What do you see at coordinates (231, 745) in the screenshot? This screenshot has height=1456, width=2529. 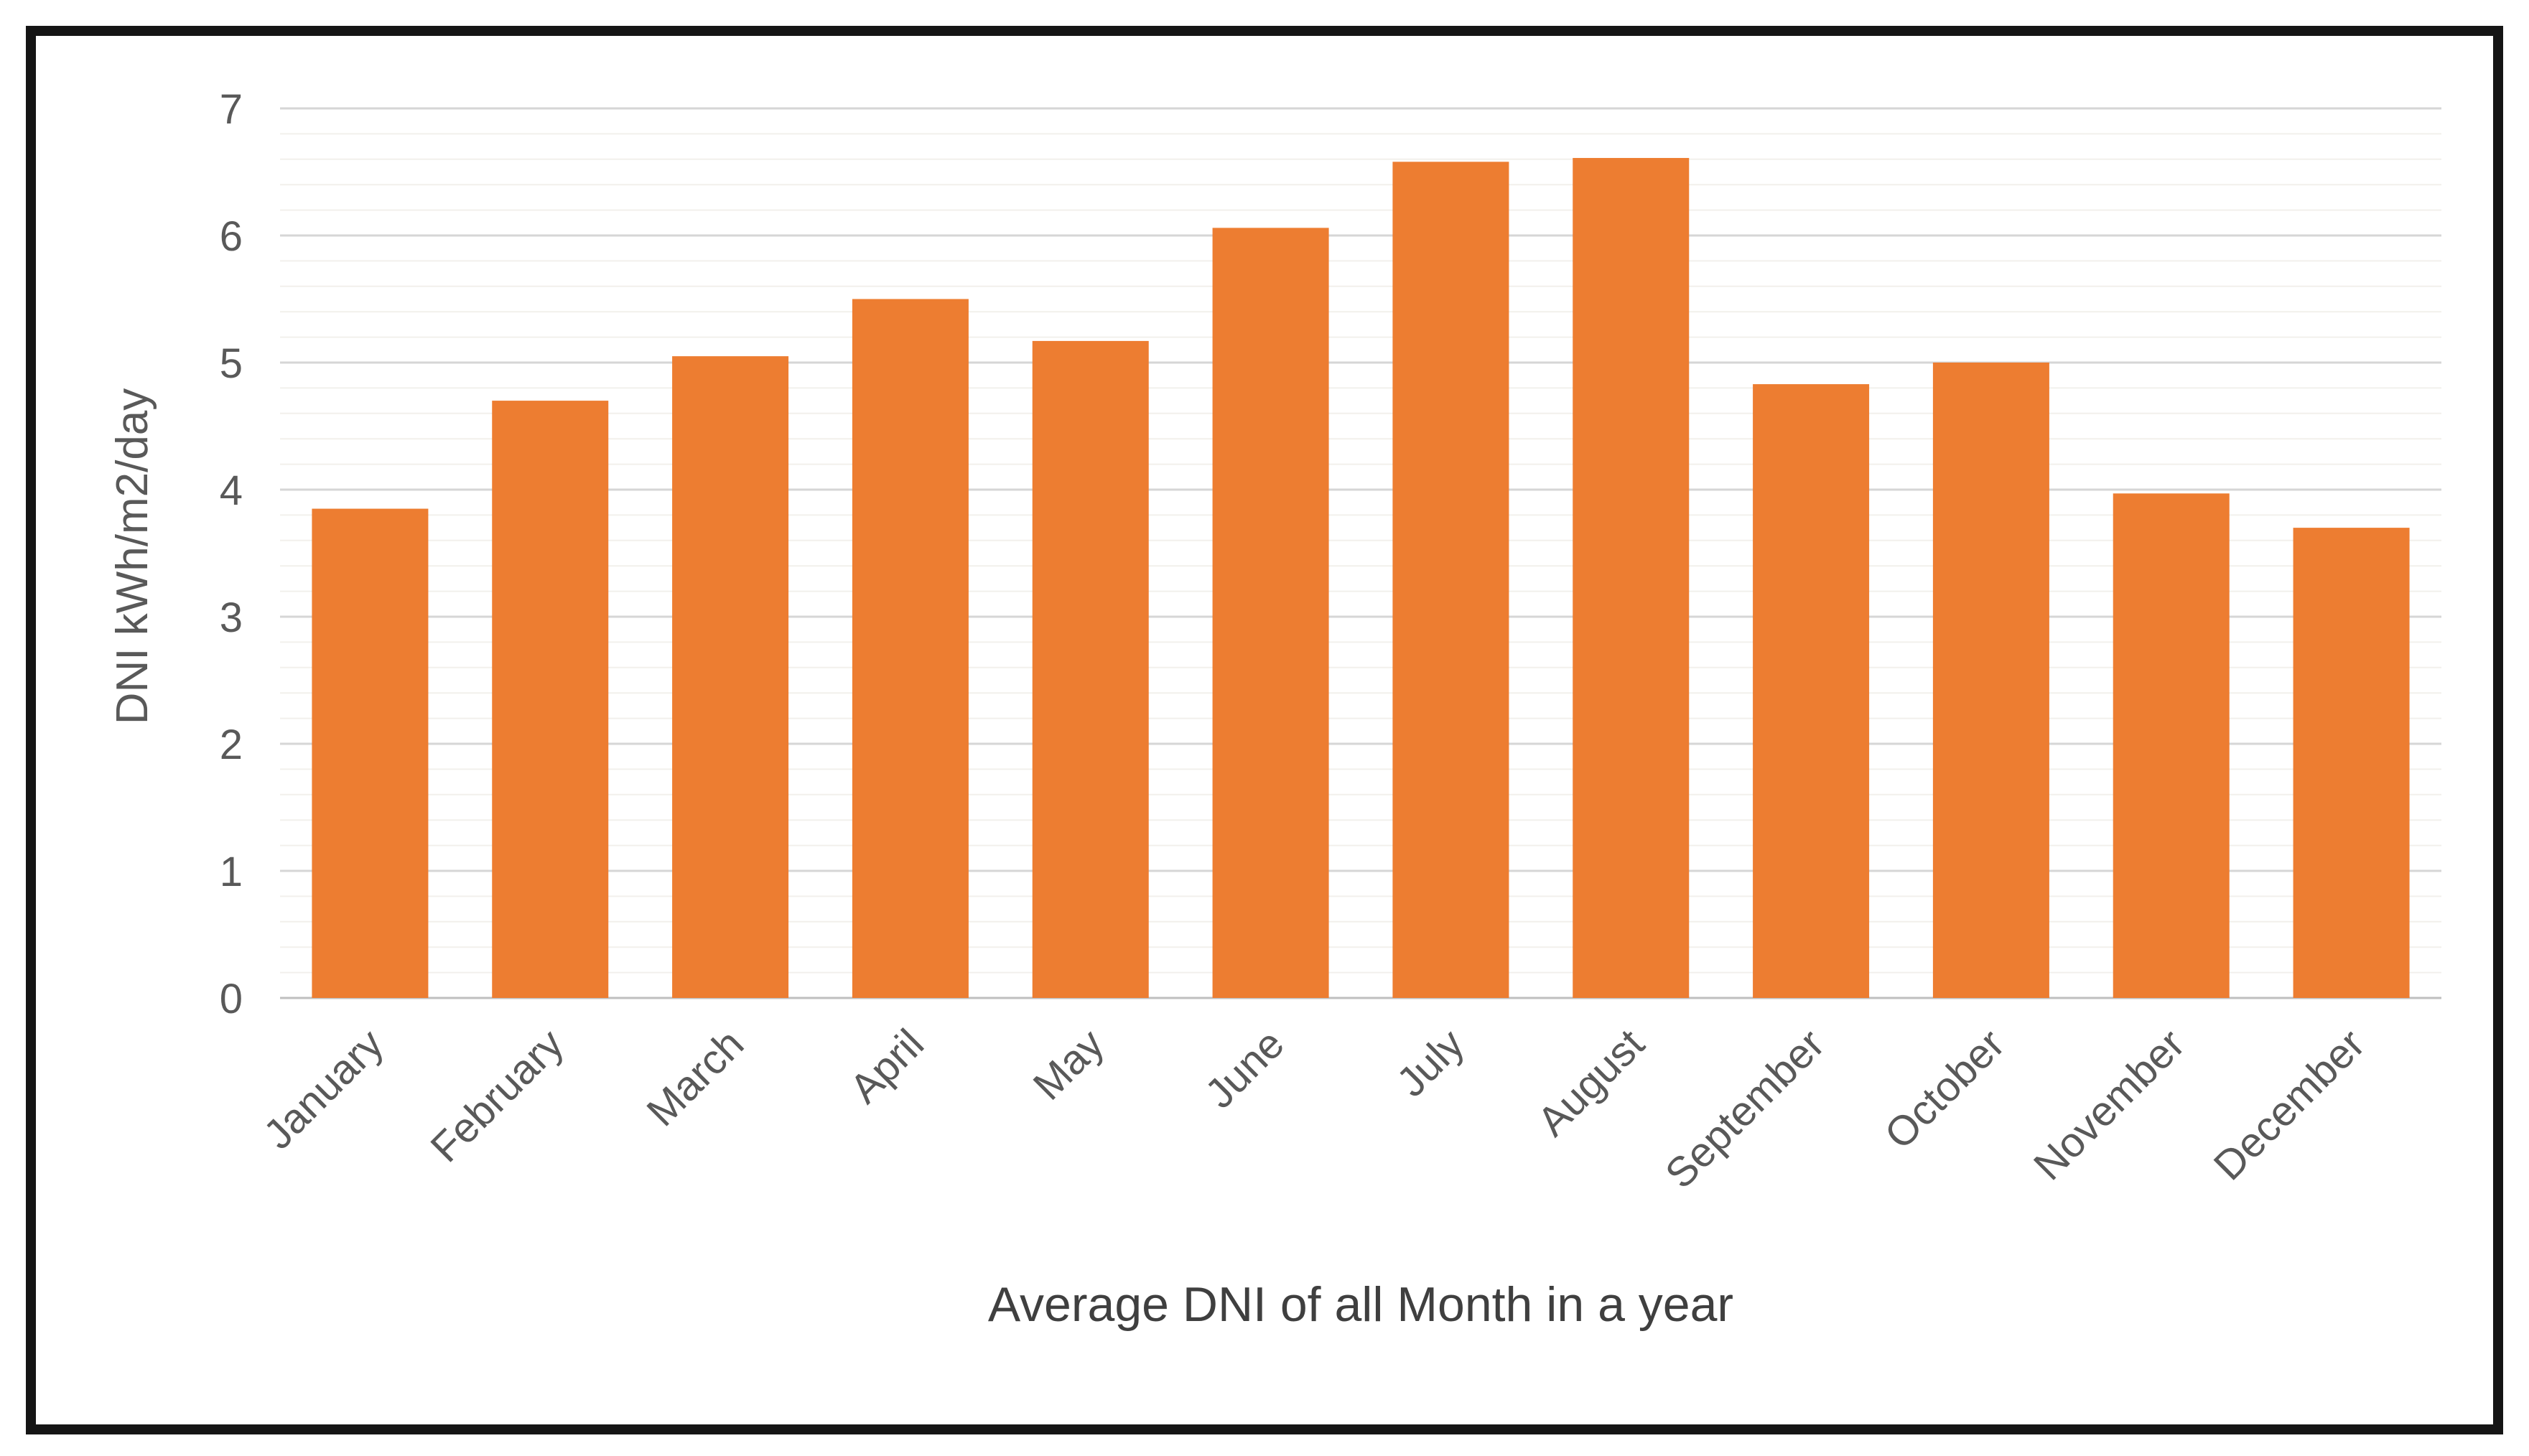 I see `y-tick-label: 2` at bounding box center [231, 745].